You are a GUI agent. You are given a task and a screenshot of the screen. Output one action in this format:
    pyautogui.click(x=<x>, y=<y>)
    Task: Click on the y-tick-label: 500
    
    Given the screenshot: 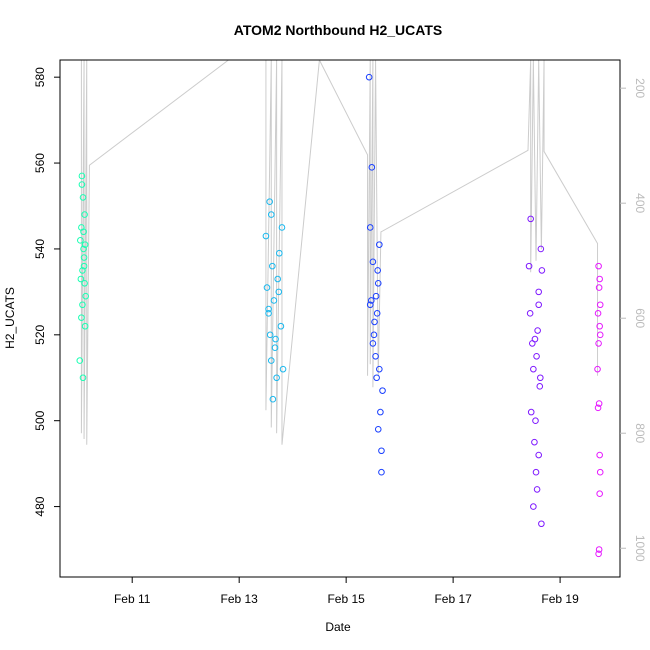 What is the action you would take?
    pyautogui.click(x=40, y=420)
    